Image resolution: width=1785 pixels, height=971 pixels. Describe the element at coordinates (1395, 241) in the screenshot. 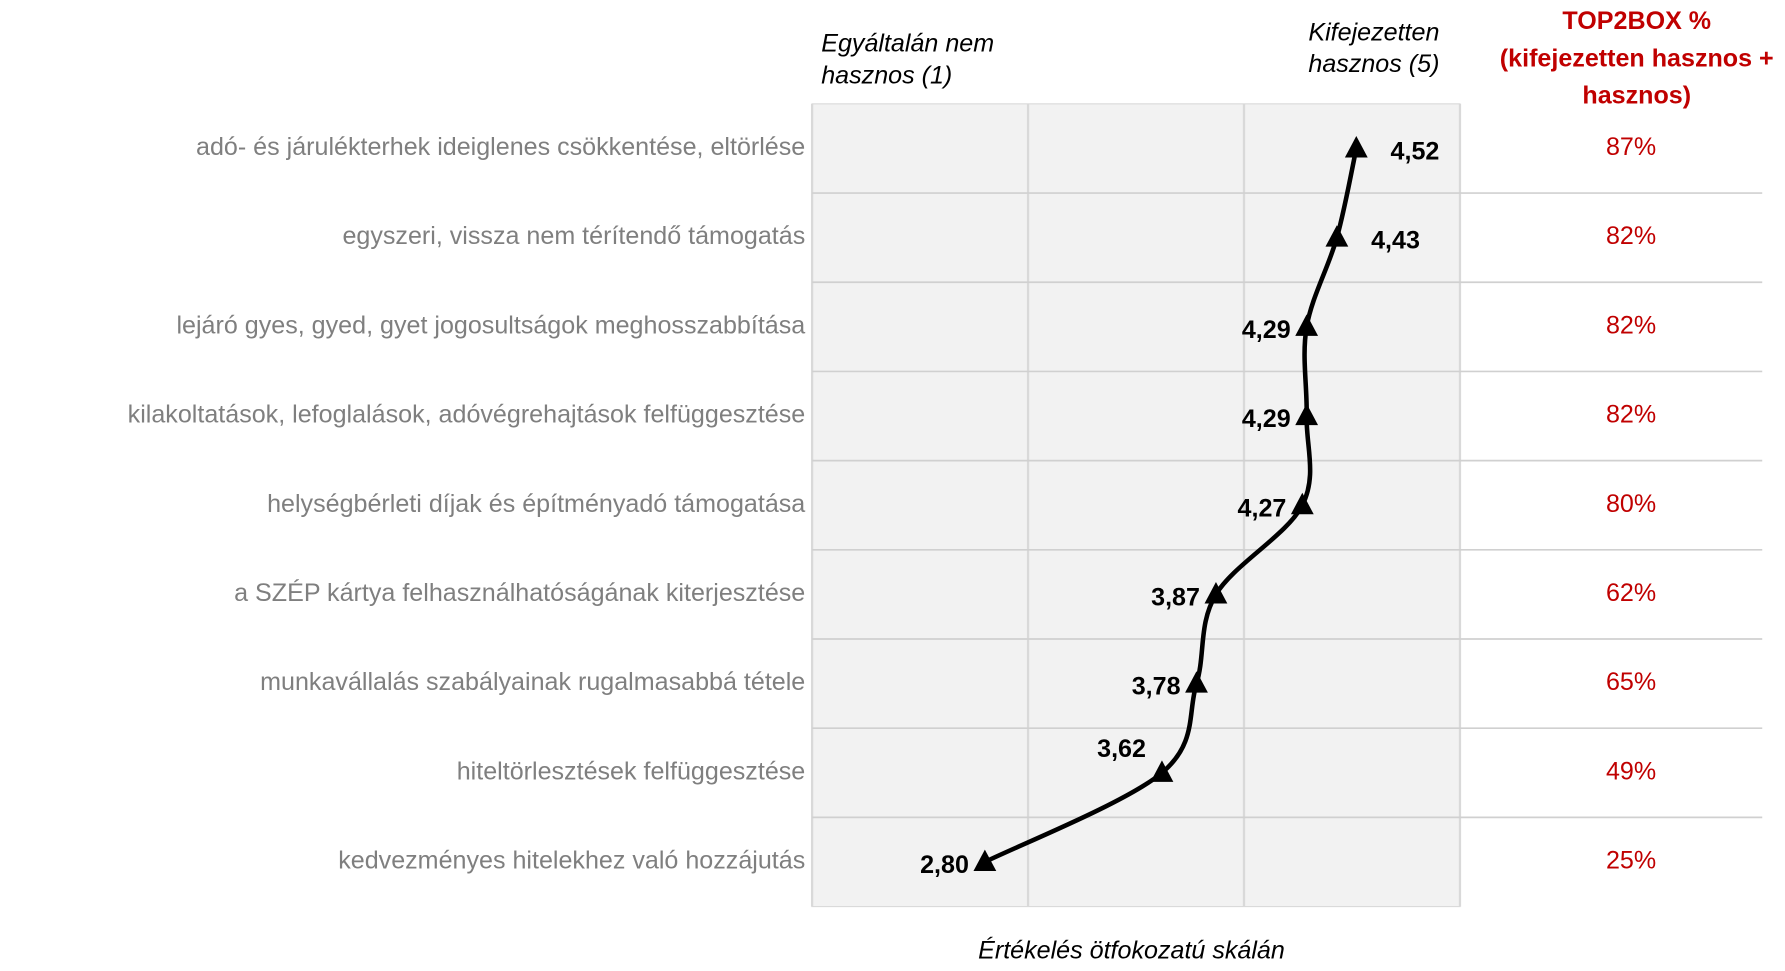

I see `data-label: 4,43` at that location.